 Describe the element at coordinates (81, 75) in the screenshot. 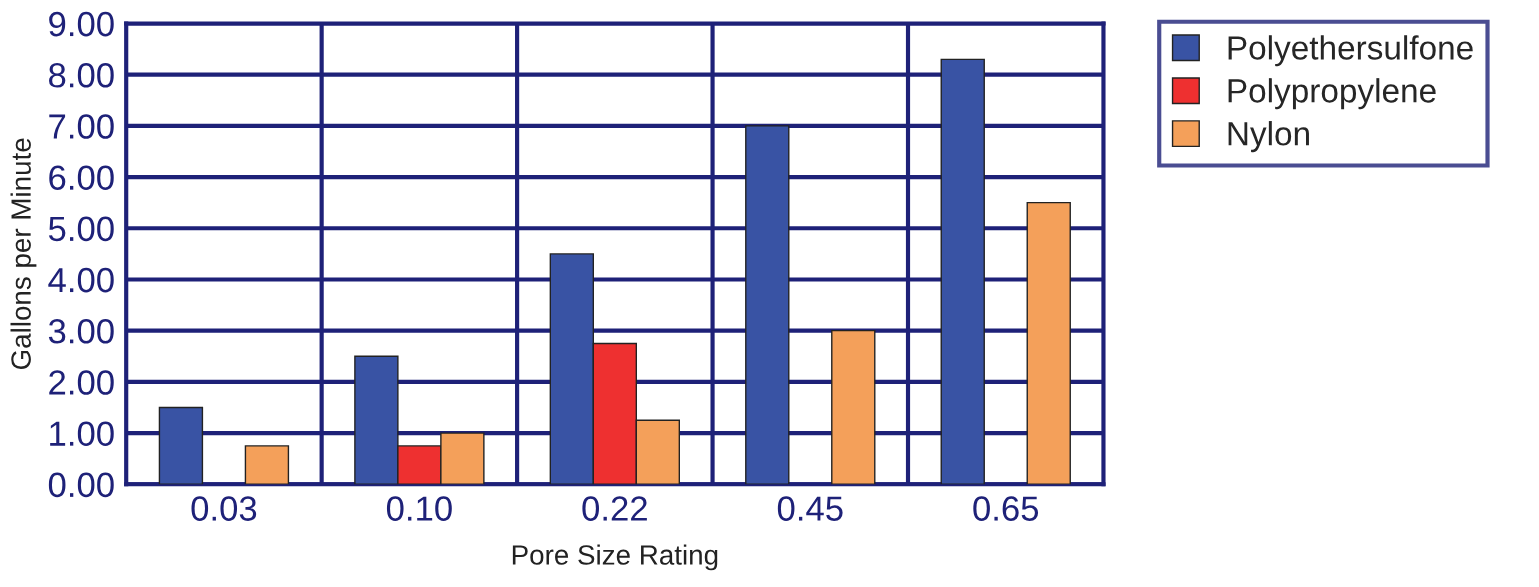

I see `y-tick-label: 8.00` at that location.